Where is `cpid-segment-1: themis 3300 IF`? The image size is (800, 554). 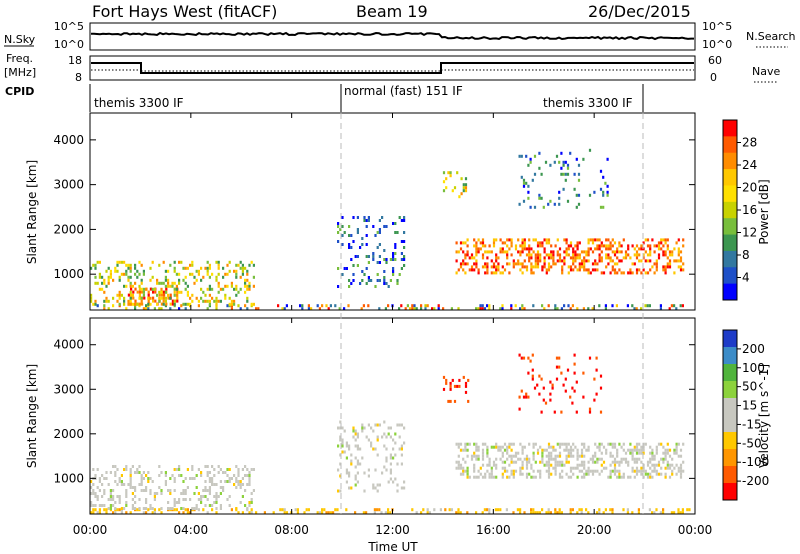
cpid-segment-1: themis 3300 IF is located at coordinates (139, 103).